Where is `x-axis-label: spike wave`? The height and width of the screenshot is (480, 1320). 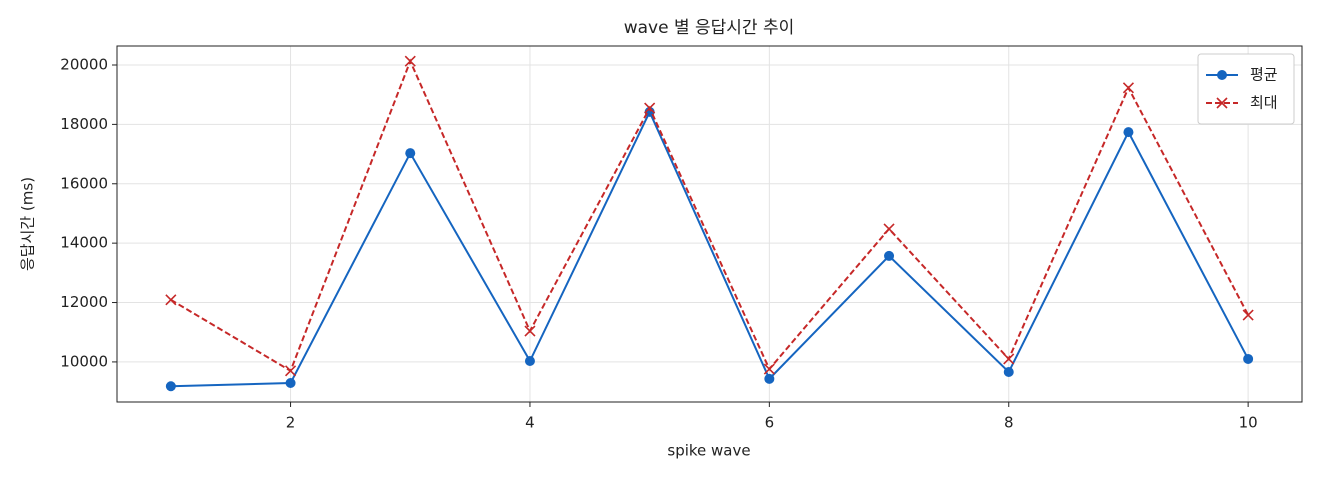 x-axis-label: spike wave is located at coordinates (708, 451).